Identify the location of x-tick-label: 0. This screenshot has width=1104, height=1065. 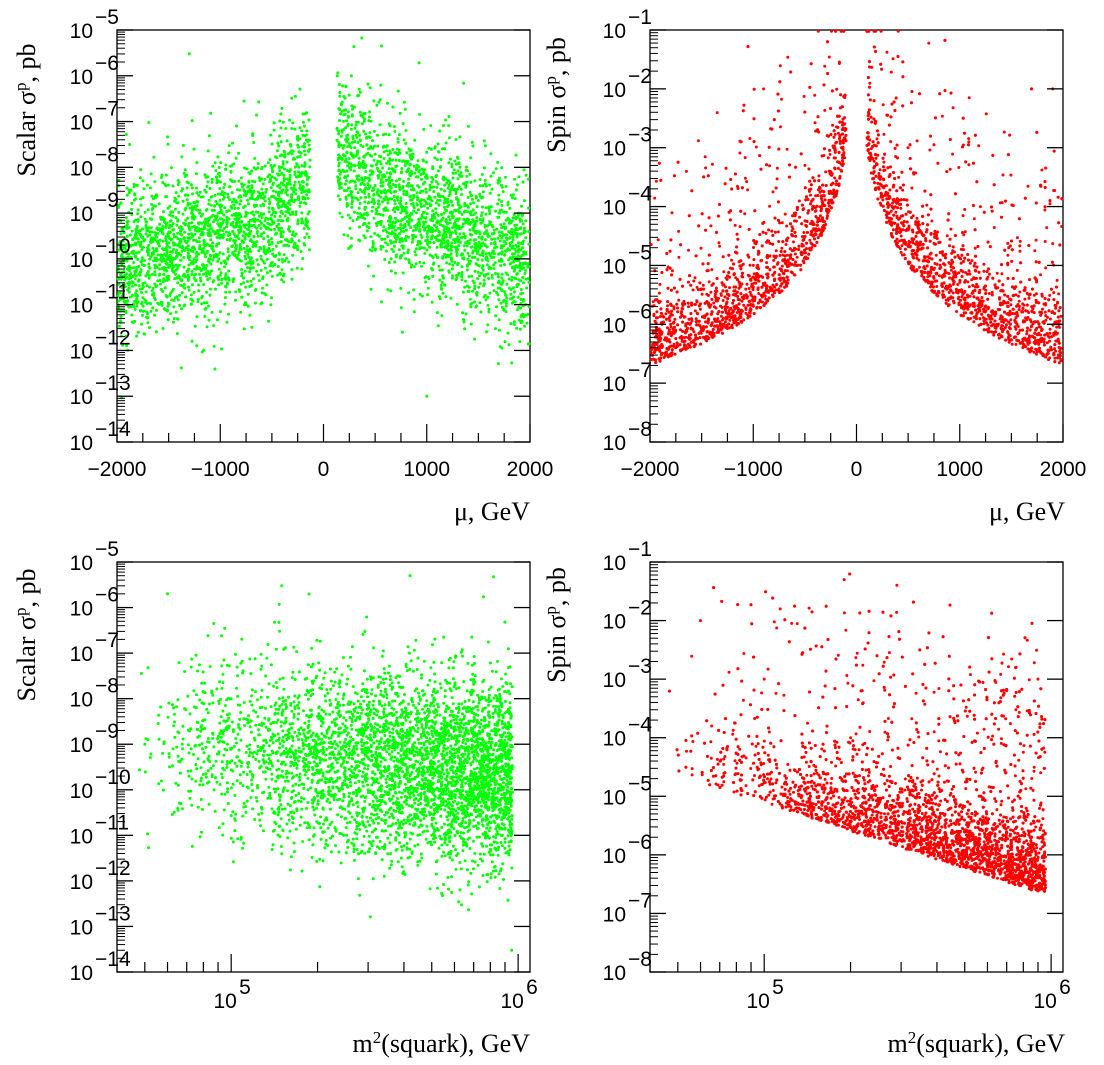
(324, 469).